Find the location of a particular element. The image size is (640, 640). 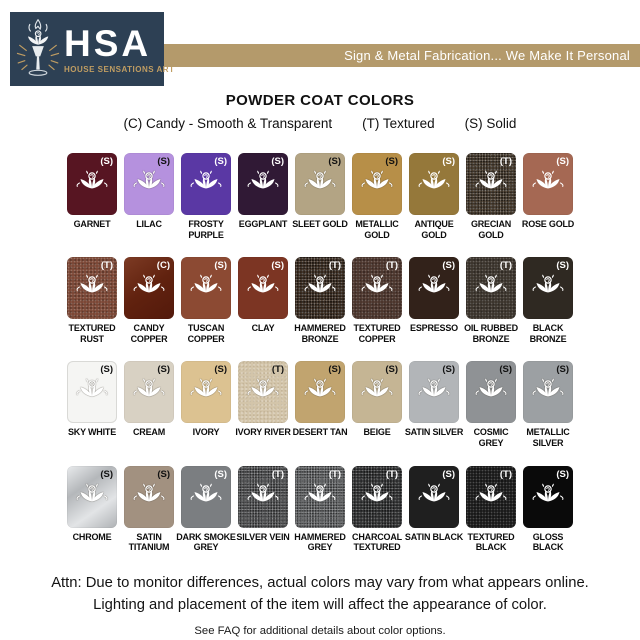

color-swatch-cosmic-grey: (S) is located at coordinates (491, 392).